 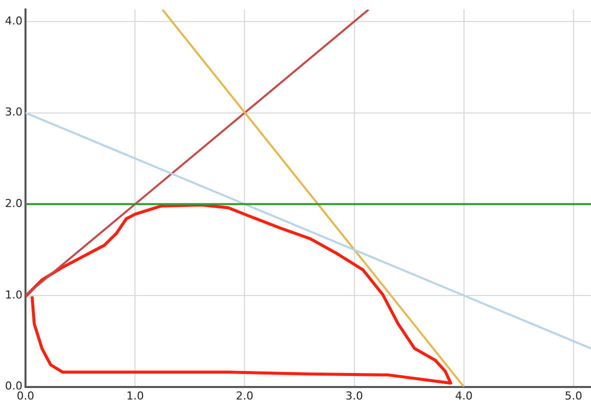 What do you see at coordinates (13, 112) in the screenshot?
I see `y-tick-label: 3.0` at bounding box center [13, 112].